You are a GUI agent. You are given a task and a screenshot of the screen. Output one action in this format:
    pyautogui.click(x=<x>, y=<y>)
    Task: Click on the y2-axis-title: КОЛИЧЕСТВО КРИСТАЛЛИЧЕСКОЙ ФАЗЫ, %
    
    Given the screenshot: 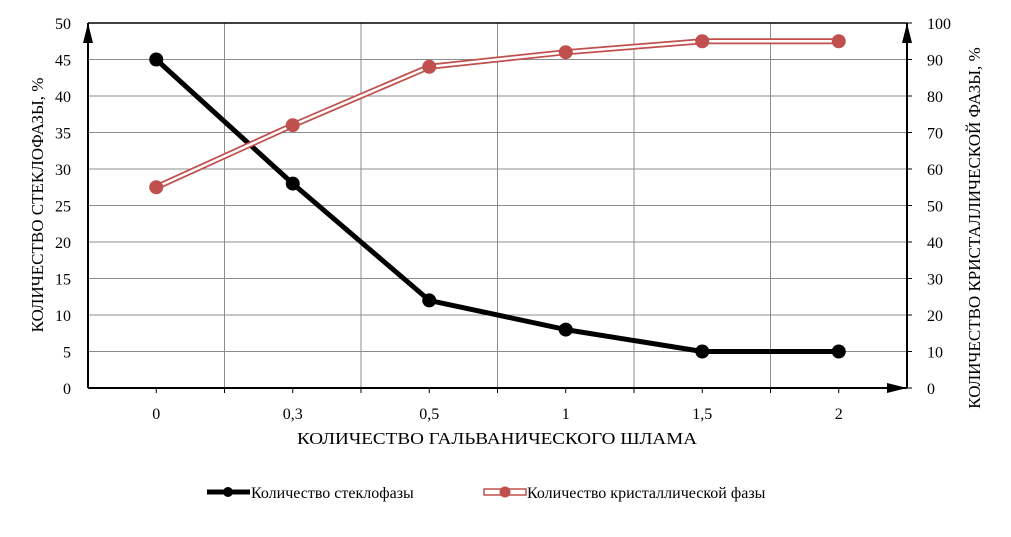 What is the action you would take?
    pyautogui.click(x=974, y=227)
    